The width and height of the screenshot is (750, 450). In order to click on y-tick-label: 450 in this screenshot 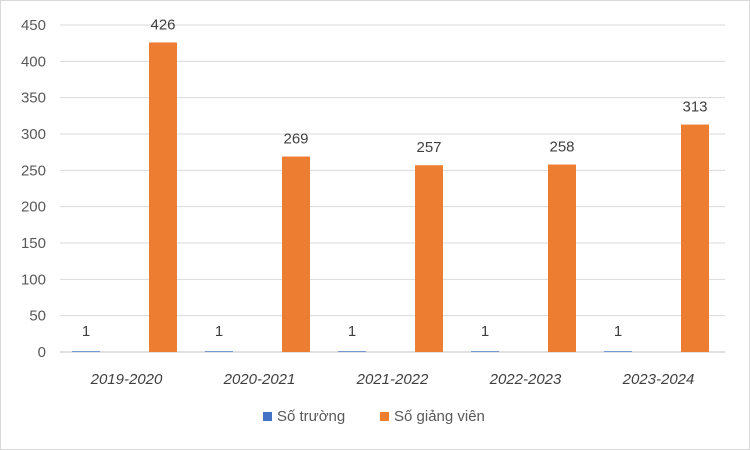, I will do `click(33, 25)`.